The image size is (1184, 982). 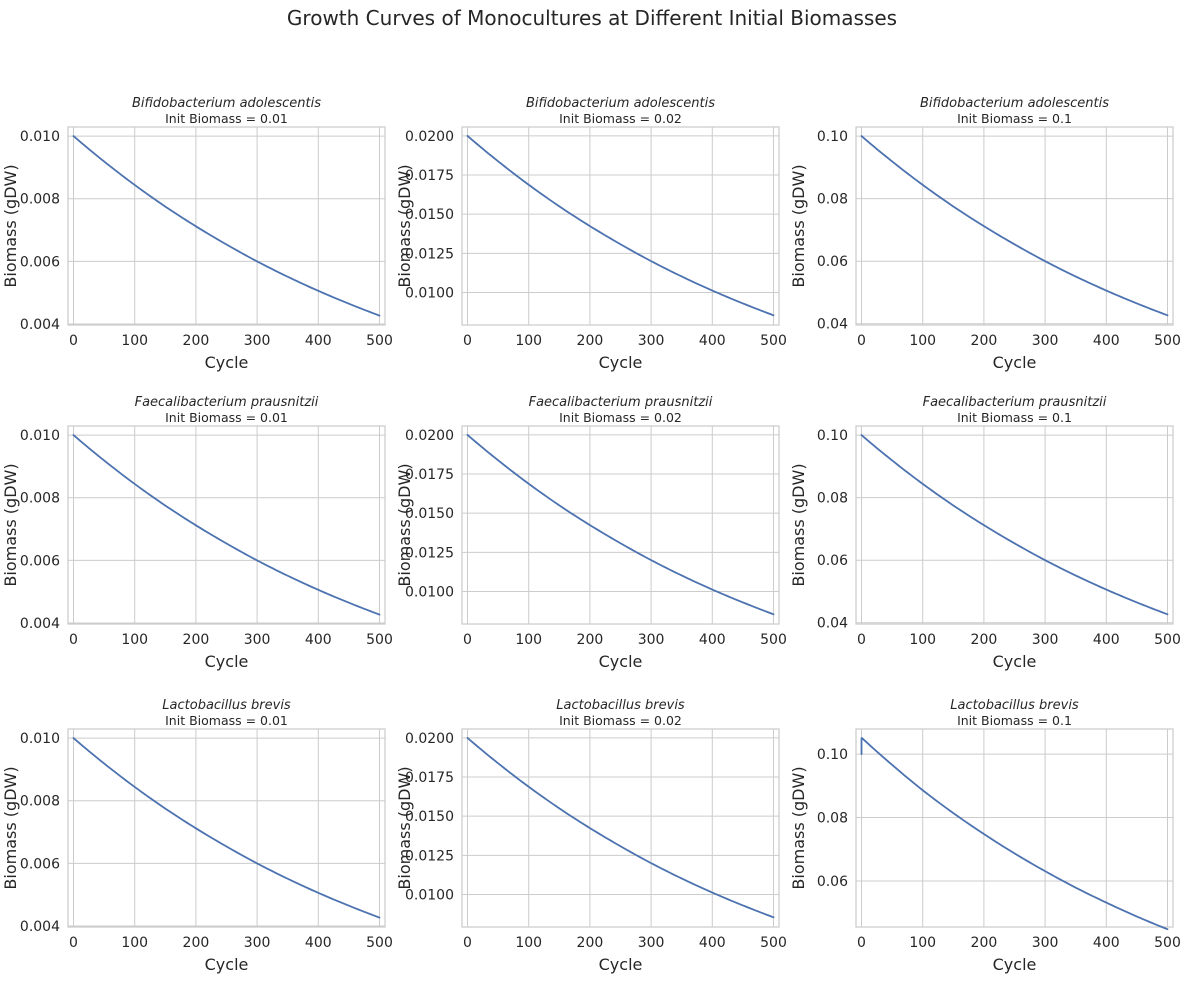 I want to click on y-tick-label: 0.10, so click(x=832, y=137).